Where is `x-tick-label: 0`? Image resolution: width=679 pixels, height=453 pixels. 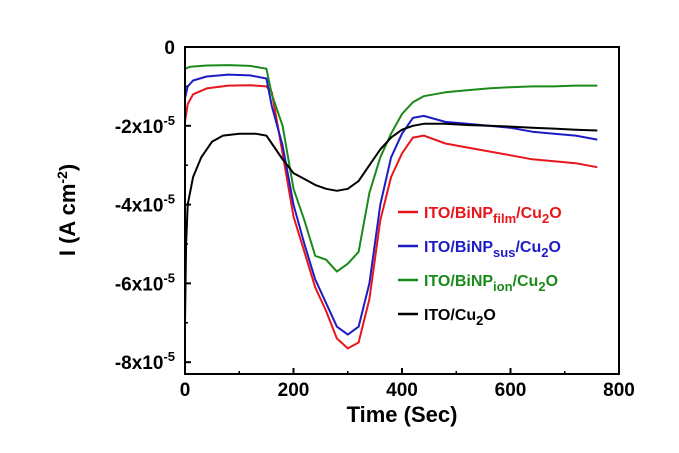
x-tick-label: 0 is located at coordinates (185, 390).